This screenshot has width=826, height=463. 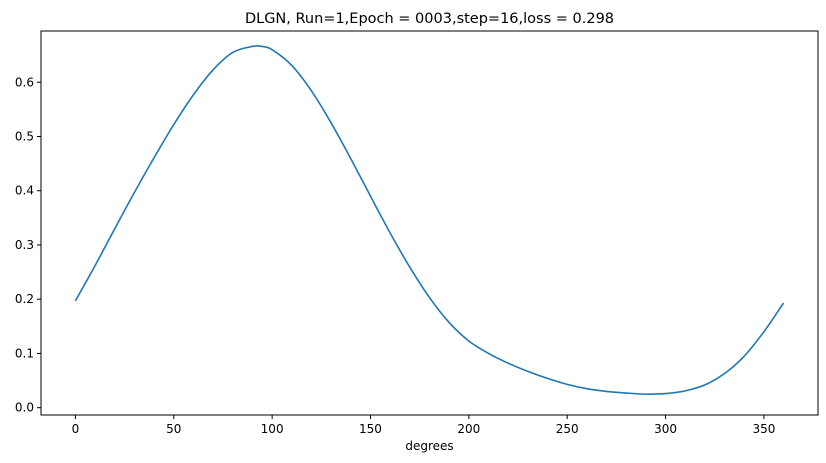 I want to click on x-tick-label-2: 100, so click(x=272, y=429).